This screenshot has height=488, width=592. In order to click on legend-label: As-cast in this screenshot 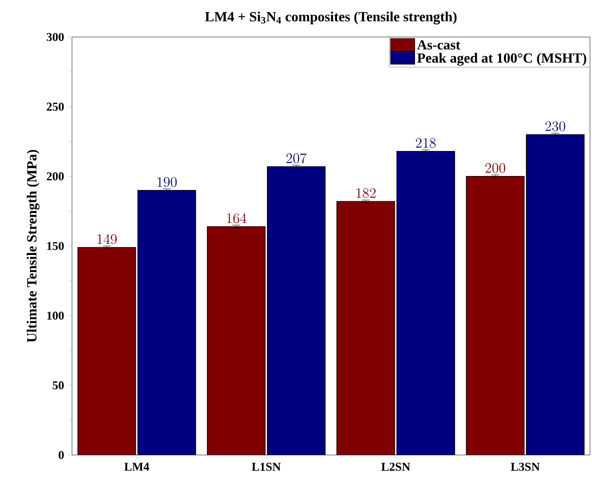, I will do `click(438, 45)`.